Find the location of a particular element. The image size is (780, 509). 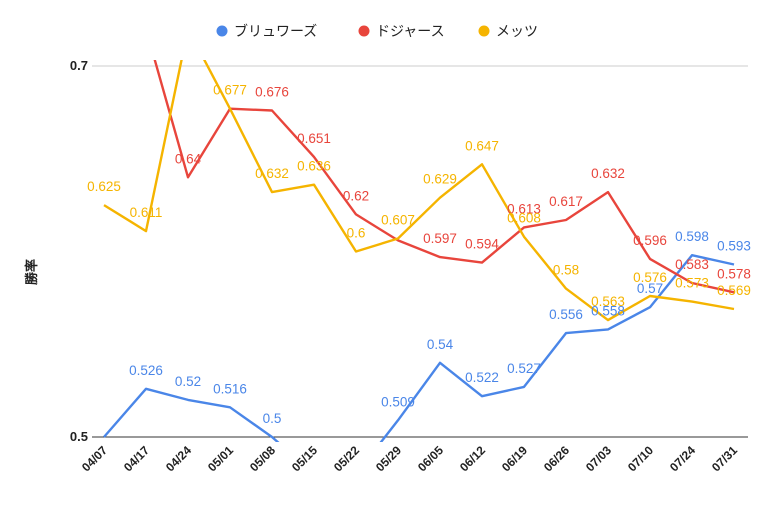

data-label: 0.527 is located at coordinates (524, 368).